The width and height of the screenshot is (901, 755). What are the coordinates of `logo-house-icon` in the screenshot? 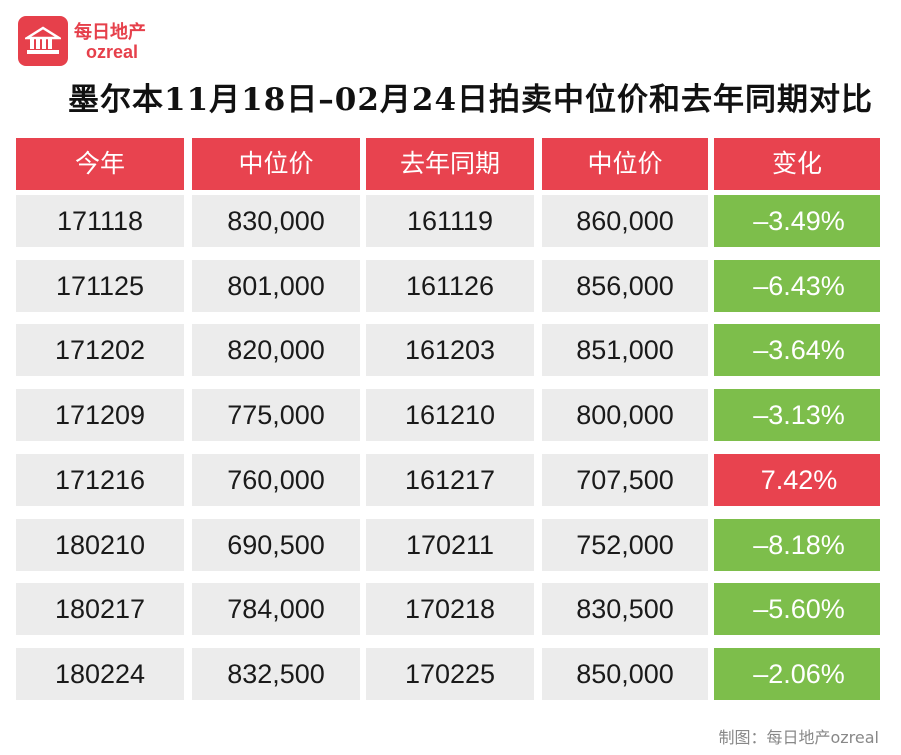 It's located at (43, 41).